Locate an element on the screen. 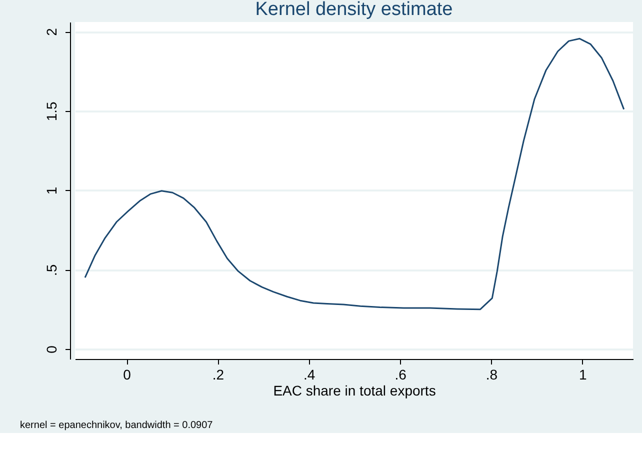 The height and width of the screenshot is (466, 642). text: kernel = epanechnikov, bandwidth = 0.0907 is located at coordinates (117, 425).